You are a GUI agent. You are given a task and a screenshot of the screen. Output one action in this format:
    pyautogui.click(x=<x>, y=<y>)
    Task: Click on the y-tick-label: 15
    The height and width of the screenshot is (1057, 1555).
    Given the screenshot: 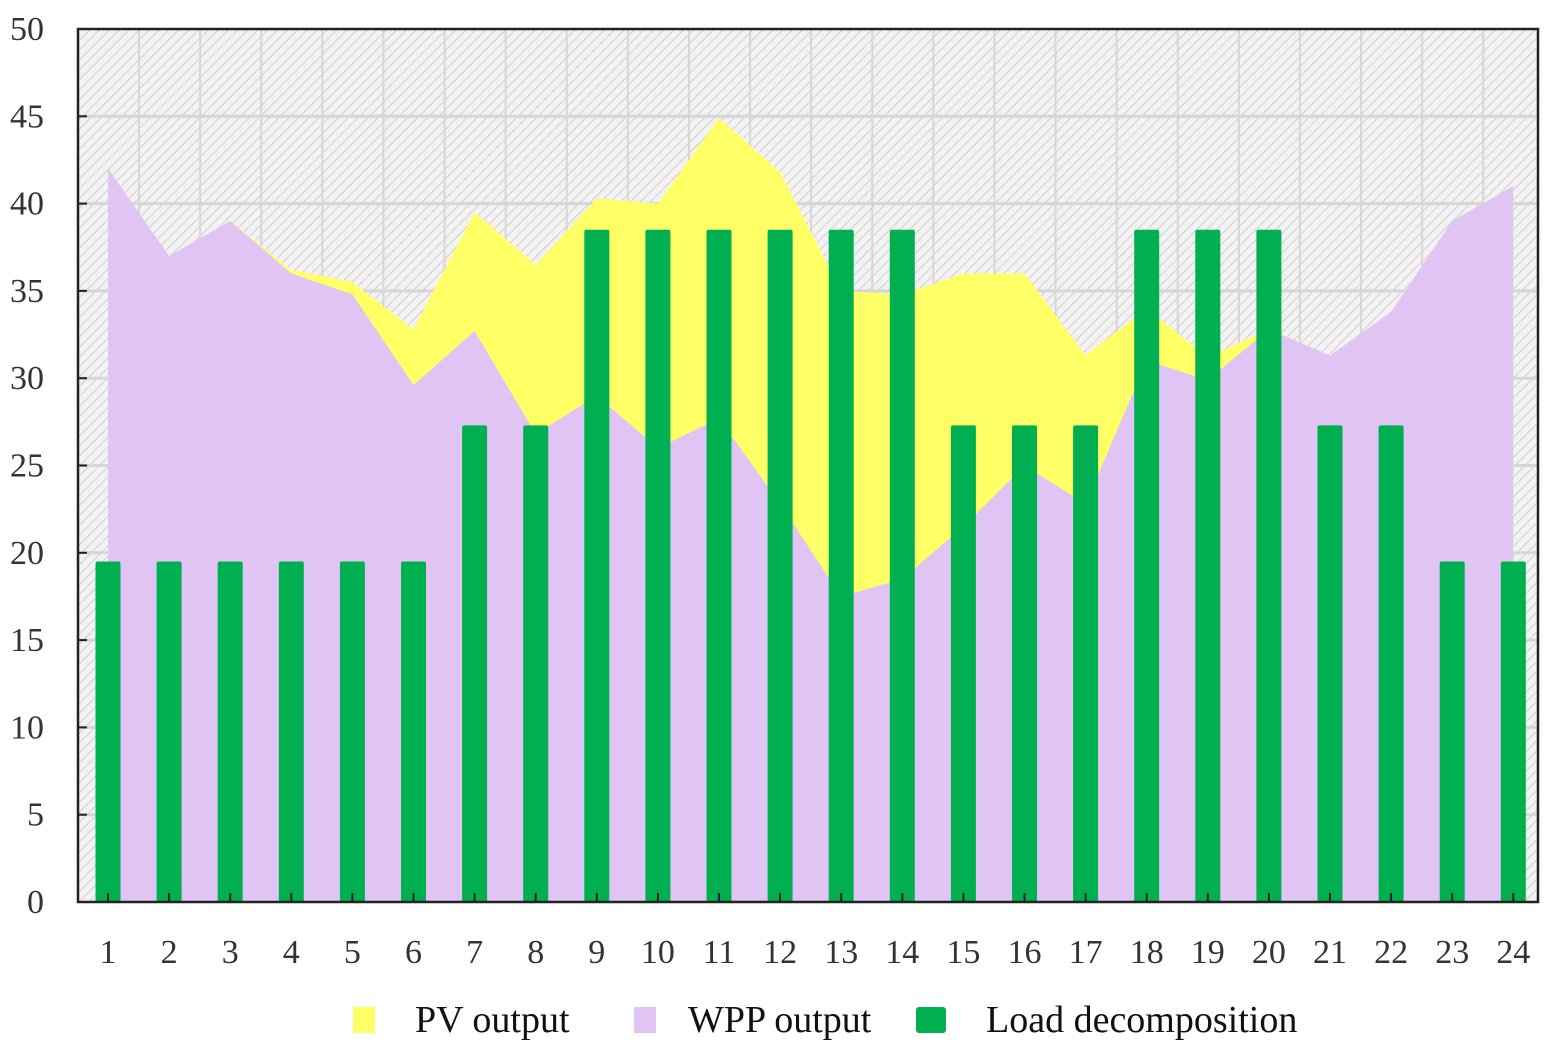 What is the action you would take?
    pyautogui.click(x=27, y=640)
    